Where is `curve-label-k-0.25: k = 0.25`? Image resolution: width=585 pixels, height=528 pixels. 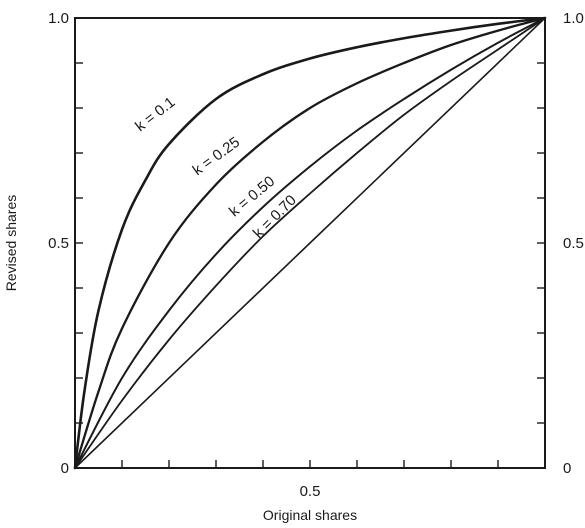
curve-label-k-0.25: k = 0.25 is located at coordinates (217, 156).